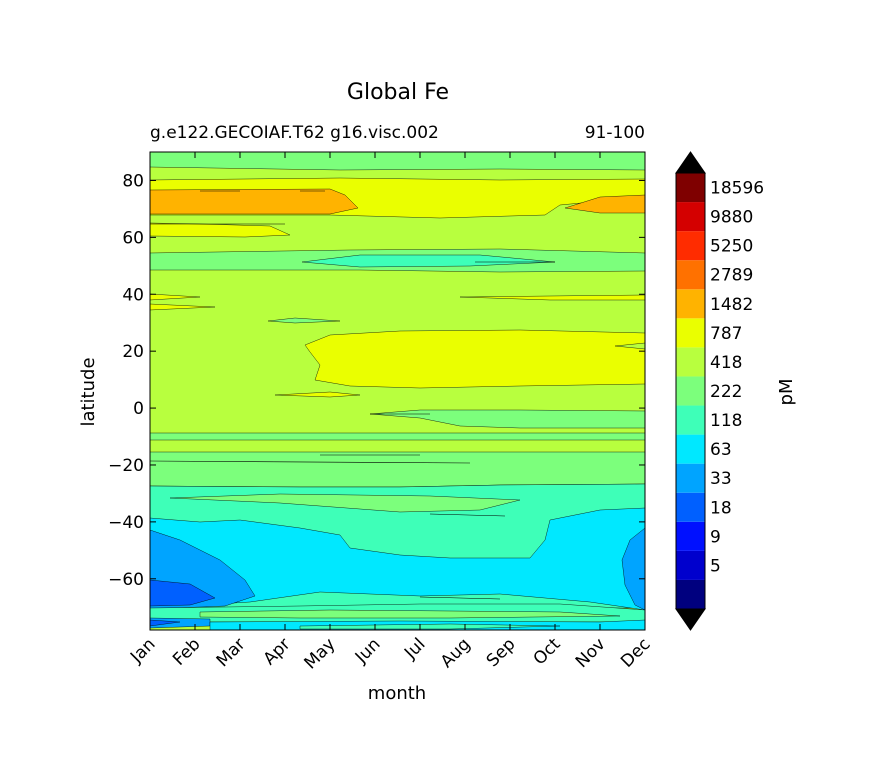 The width and height of the screenshot is (875, 783). What do you see at coordinates (715, 537) in the screenshot?
I see `colorbar-tick-label: 9` at bounding box center [715, 537].